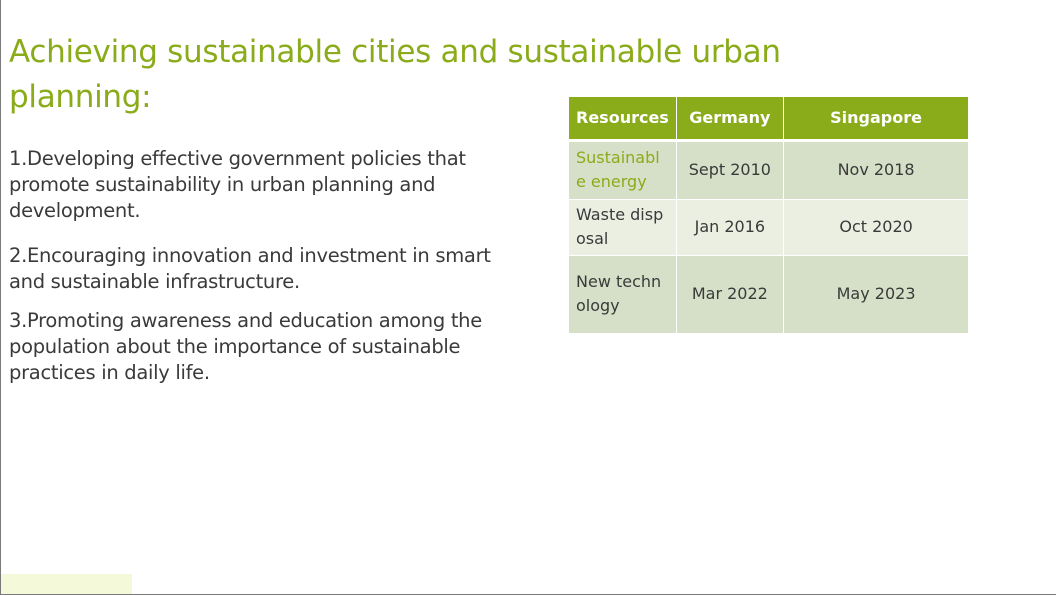  Describe the element at coordinates (730, 294) in the screenshot. I see `table-cell: Mar 2022` at that location.